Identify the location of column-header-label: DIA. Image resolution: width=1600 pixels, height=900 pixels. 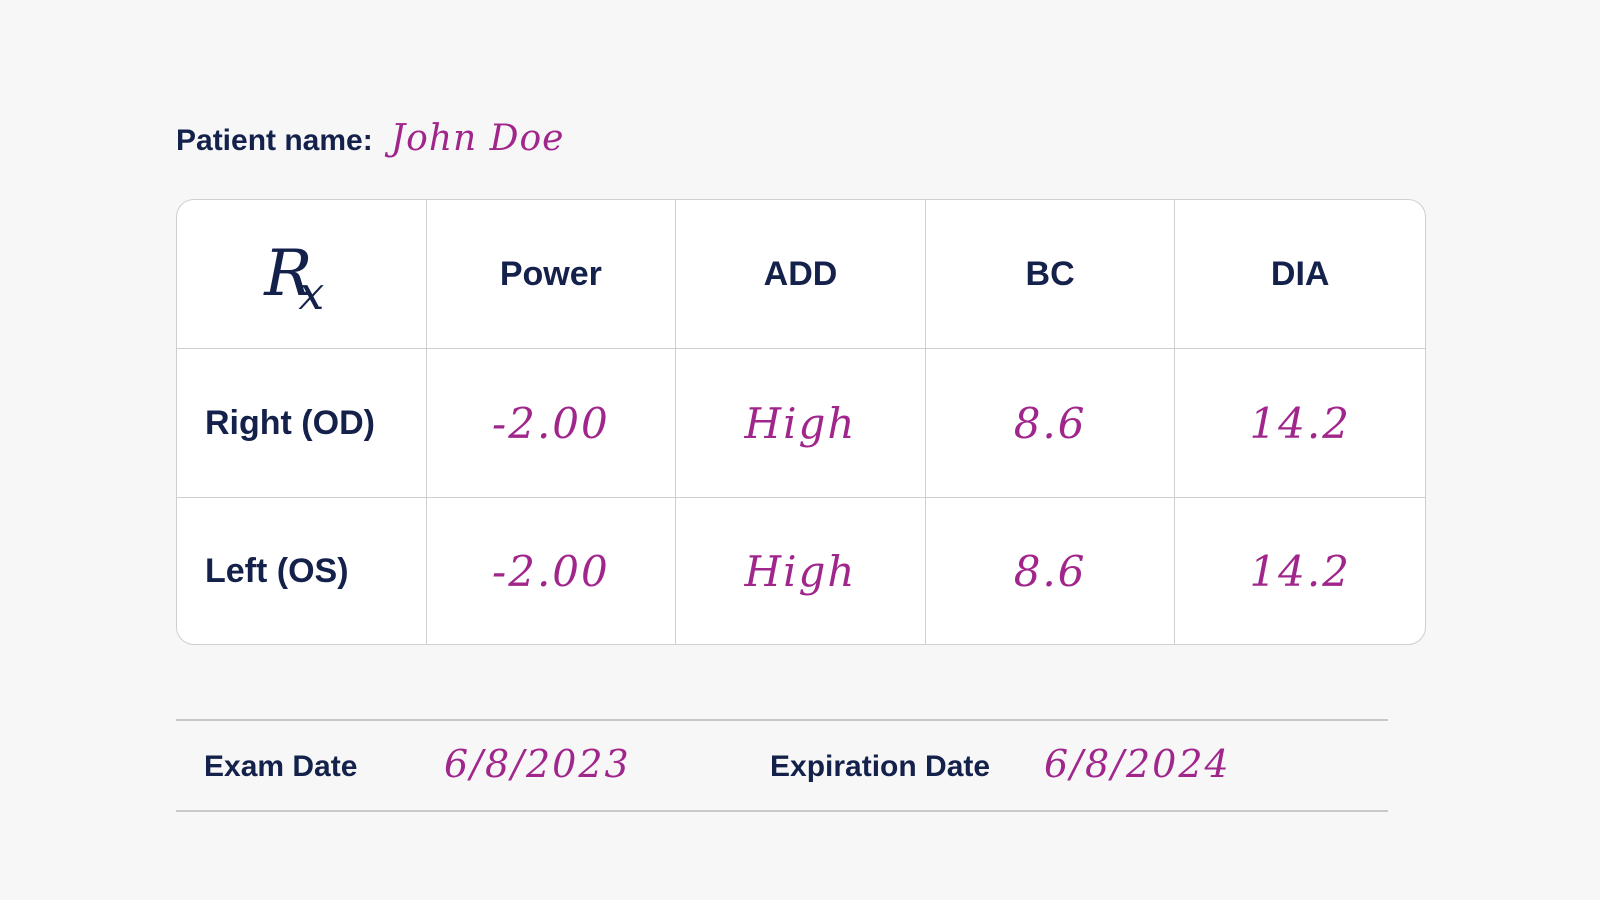
(1300, 273).